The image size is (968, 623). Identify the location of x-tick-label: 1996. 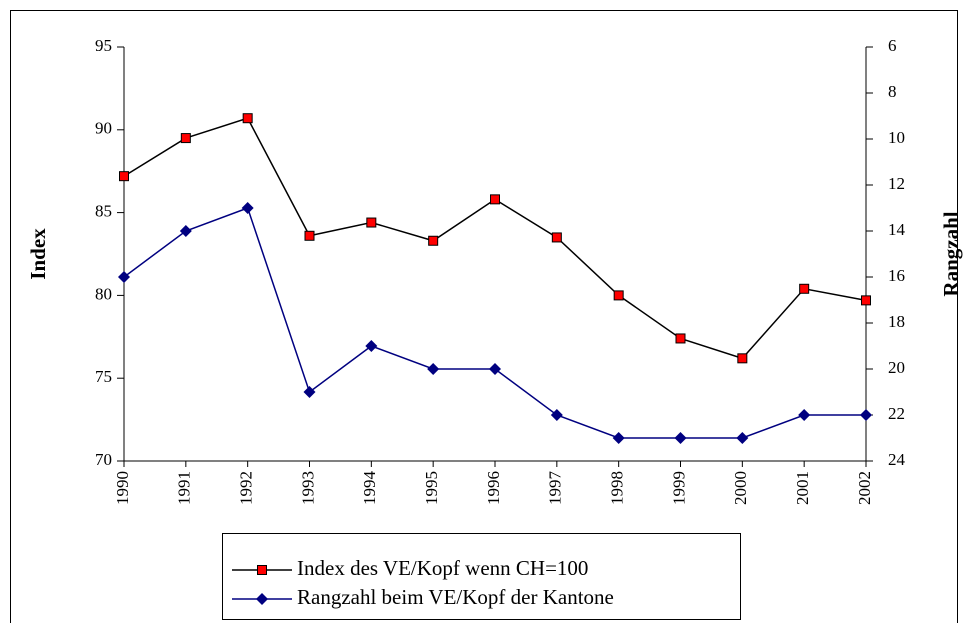
(493, 488).